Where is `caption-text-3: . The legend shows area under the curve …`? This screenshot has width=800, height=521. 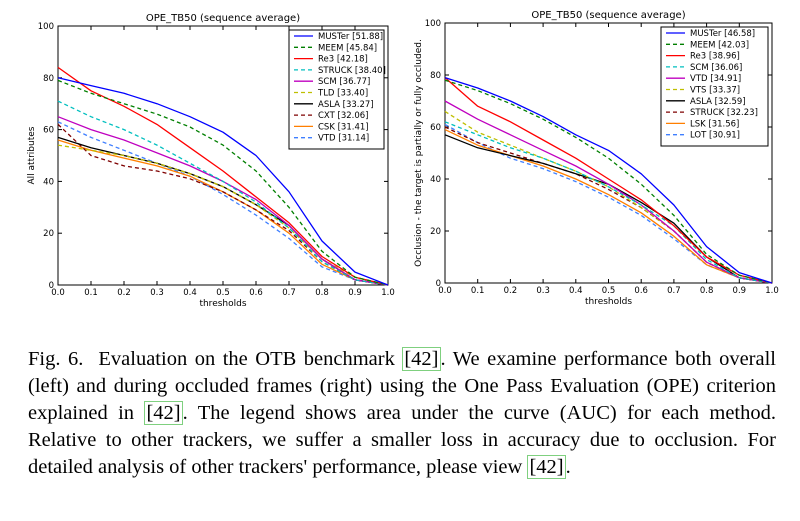 caption-text-3: . The legend shows area under the curve … is located at coordinates (402, 440).